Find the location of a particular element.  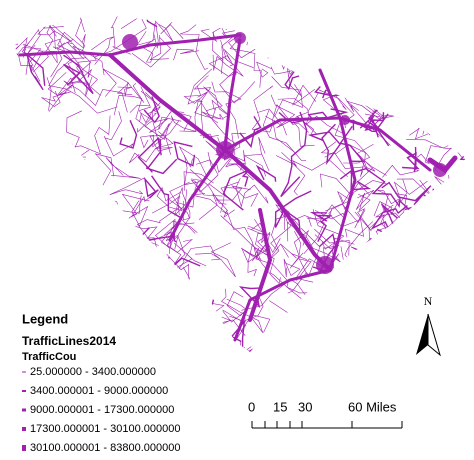

scale-label: 15 is located at coordinates (280, 406).